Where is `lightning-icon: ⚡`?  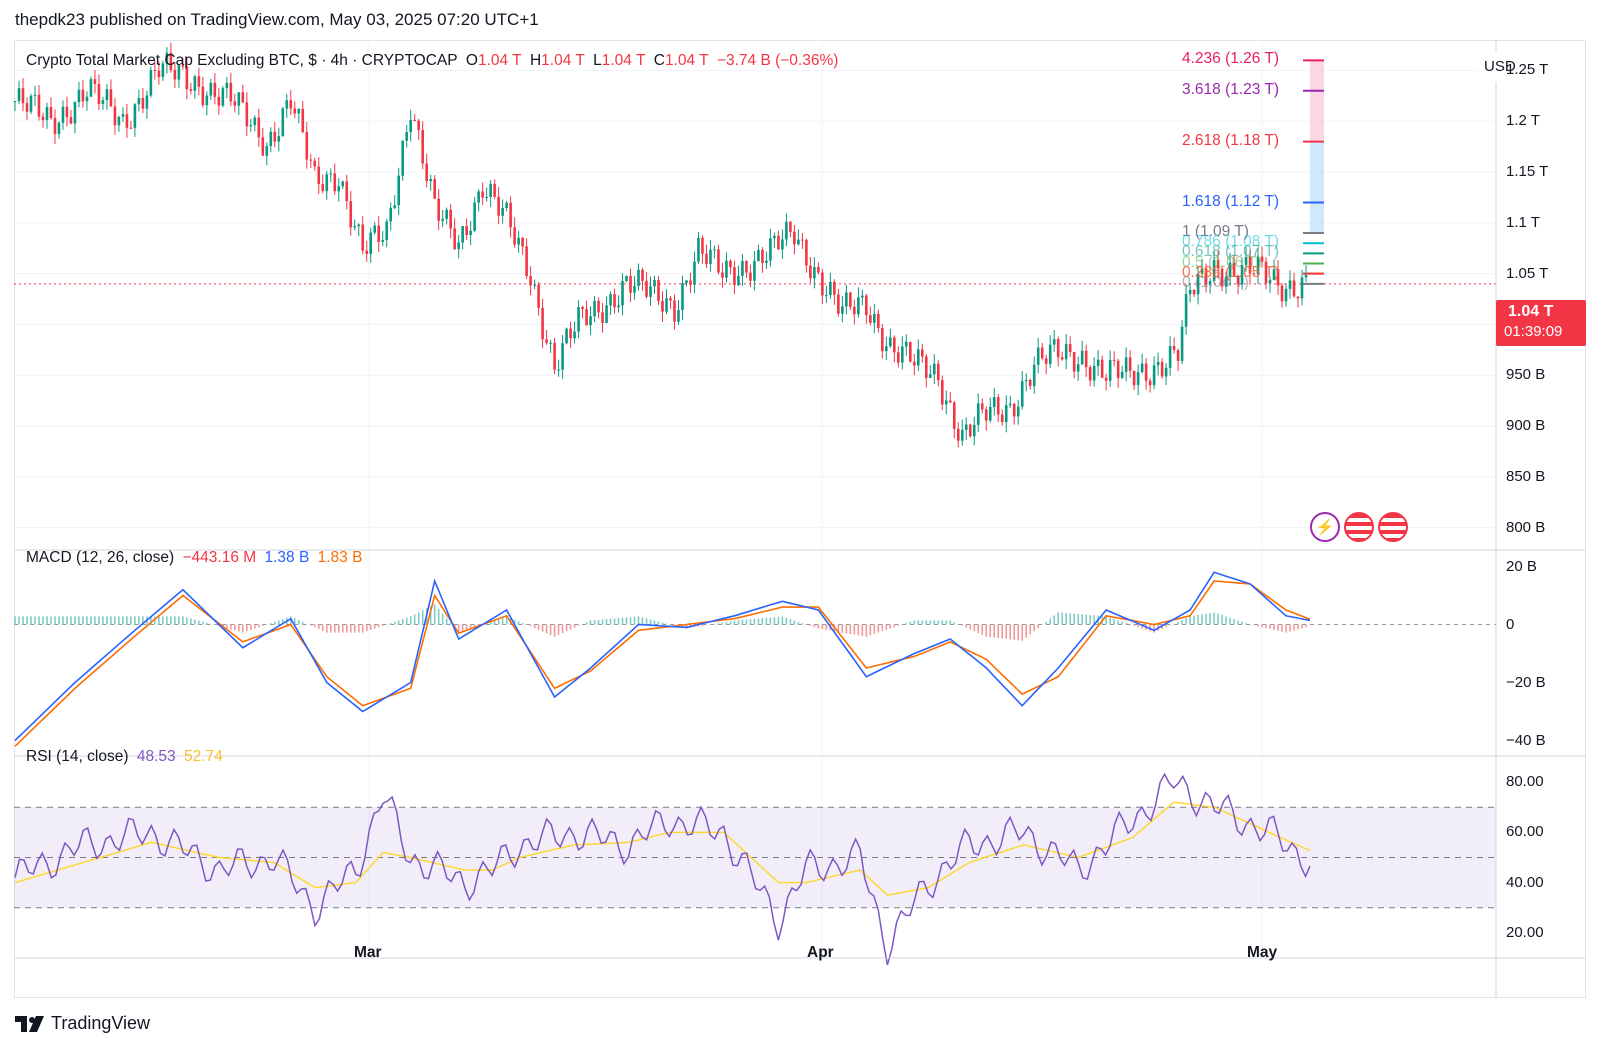 lightning-icon: ⚡ is located at coordinates (1325, 527).